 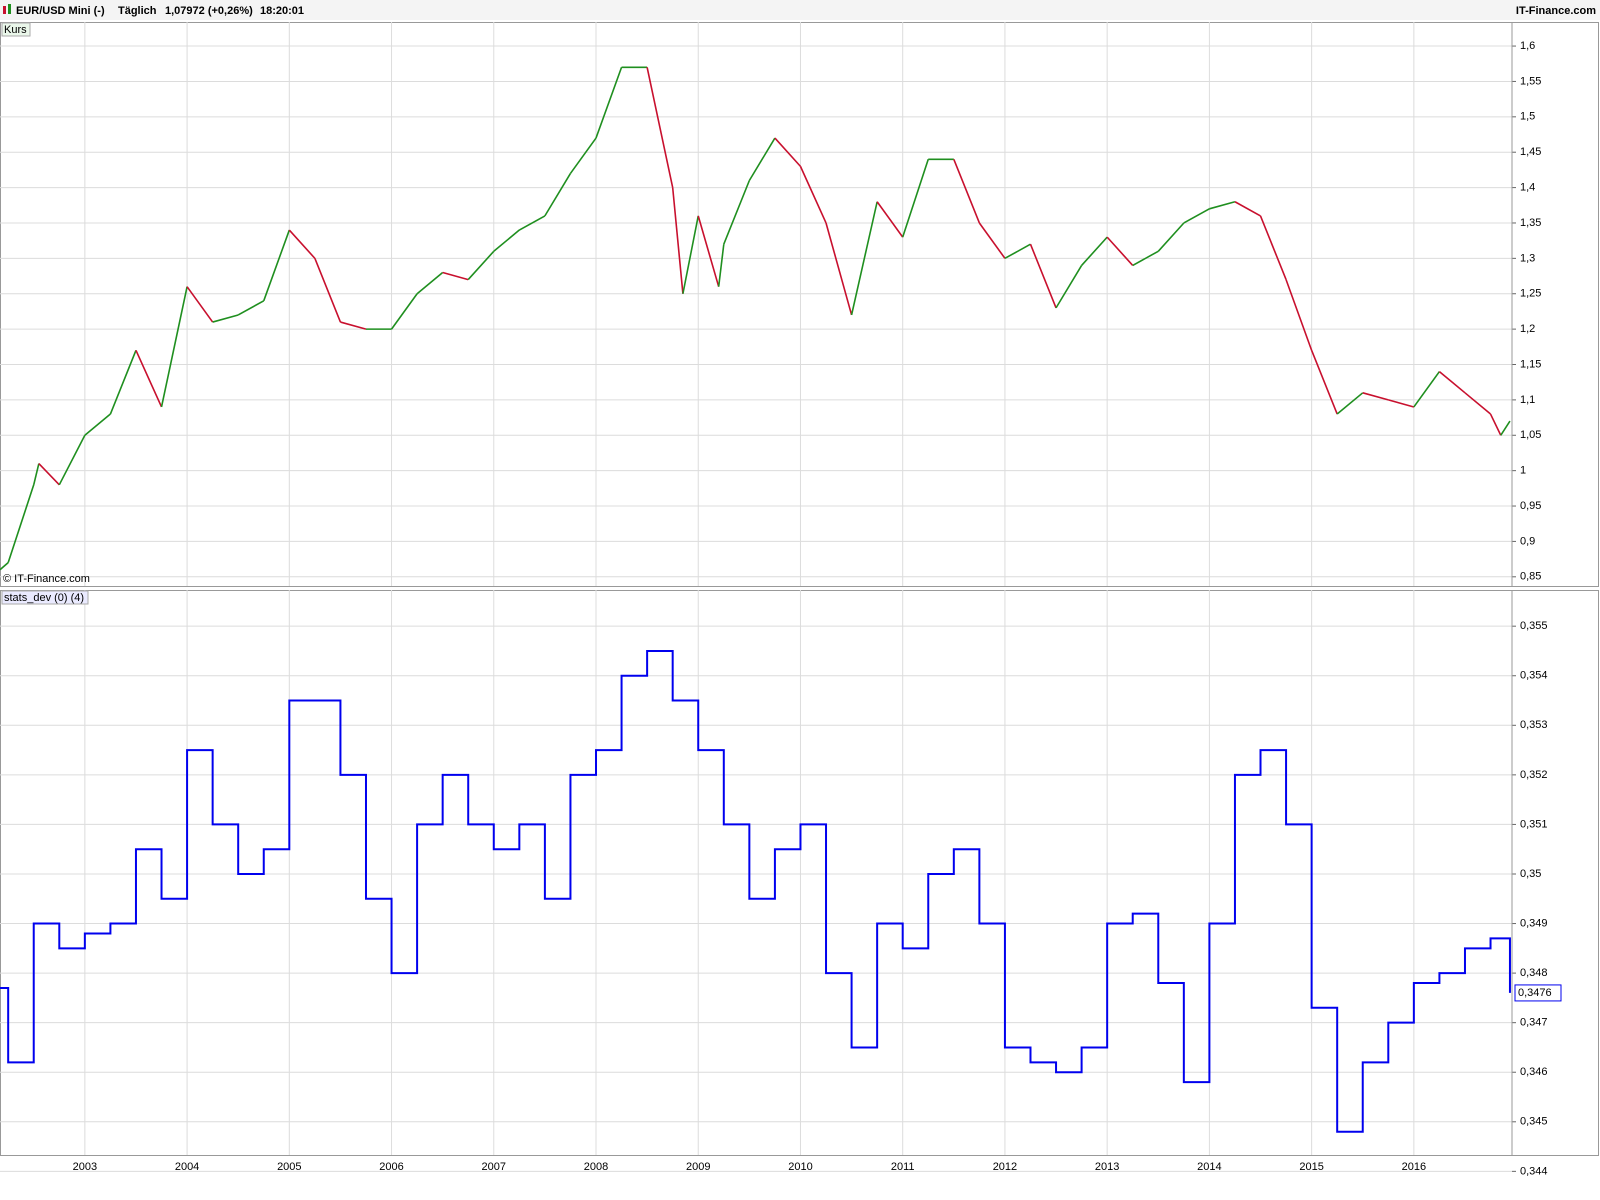 What do you see at coordinates (1530, 152) in the screenshot?
I see `y-tick-label: 1,45` at bounding box center [1530, 152].